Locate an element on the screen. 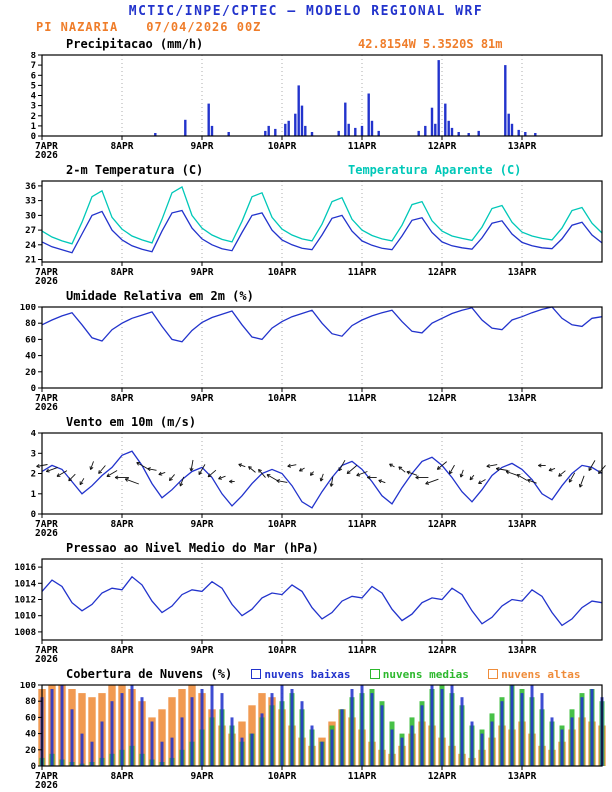  humidity-title: Umidade Relativa em 2m (%) is located at coordinates (160, 296).